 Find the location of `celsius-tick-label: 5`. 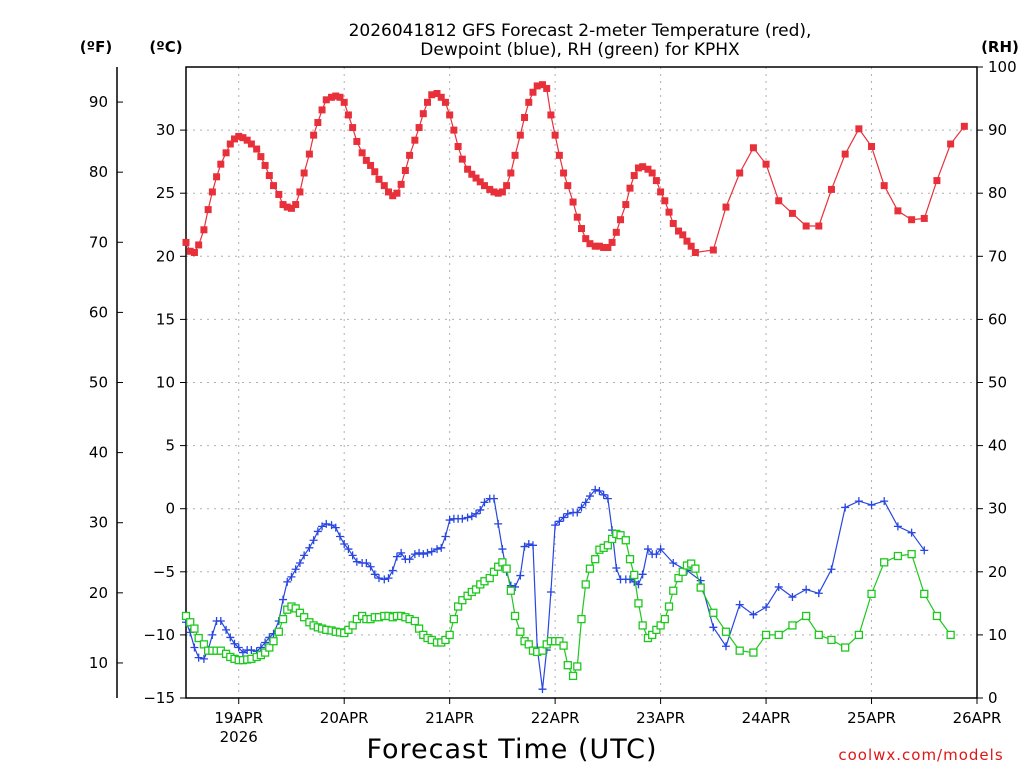

celsius-tick-label: 5 is located at coordinates (170, 446).